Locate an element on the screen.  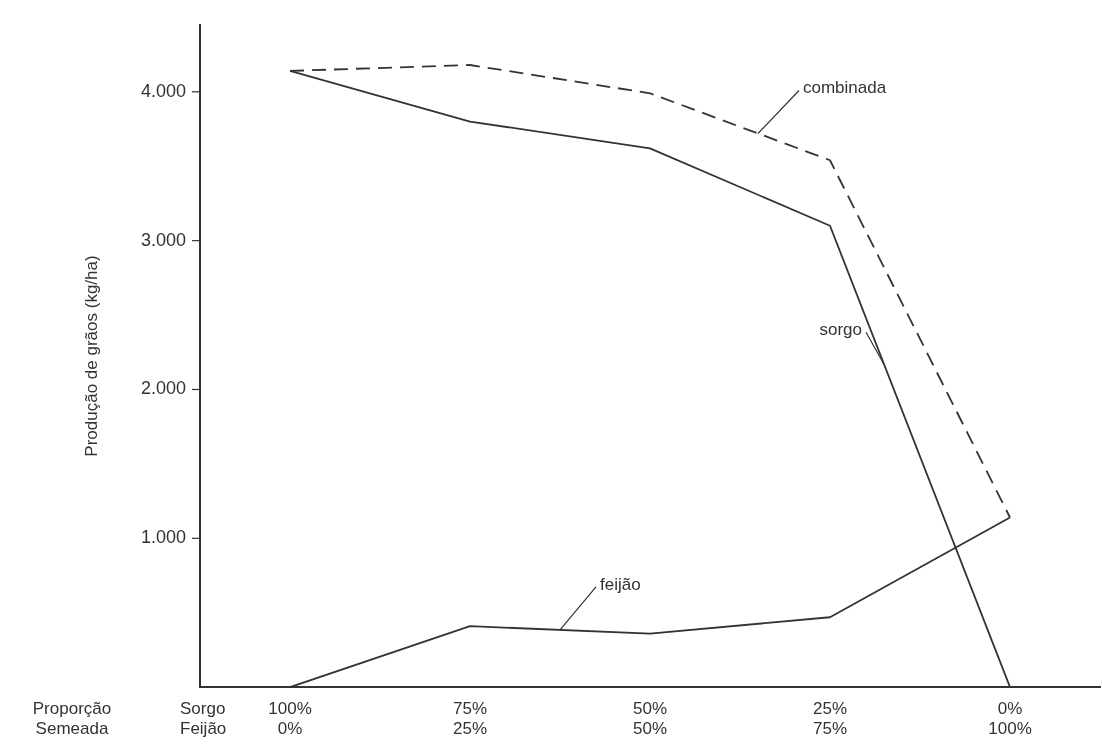
x-tick-label: 25% 75% is located at coordinates (830, 719).